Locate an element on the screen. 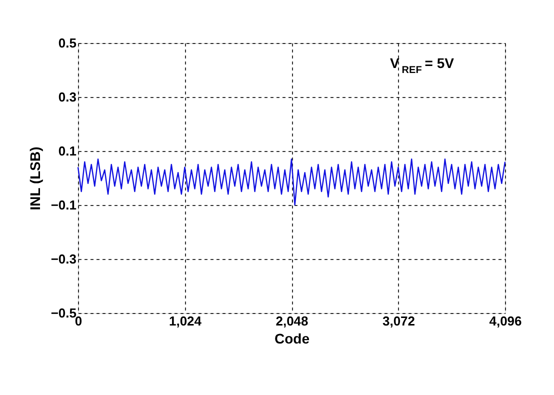 The width and height of the screenshot is (554, 395). y-axis-title: INL (LSB) is located at coordinates (34, 178).